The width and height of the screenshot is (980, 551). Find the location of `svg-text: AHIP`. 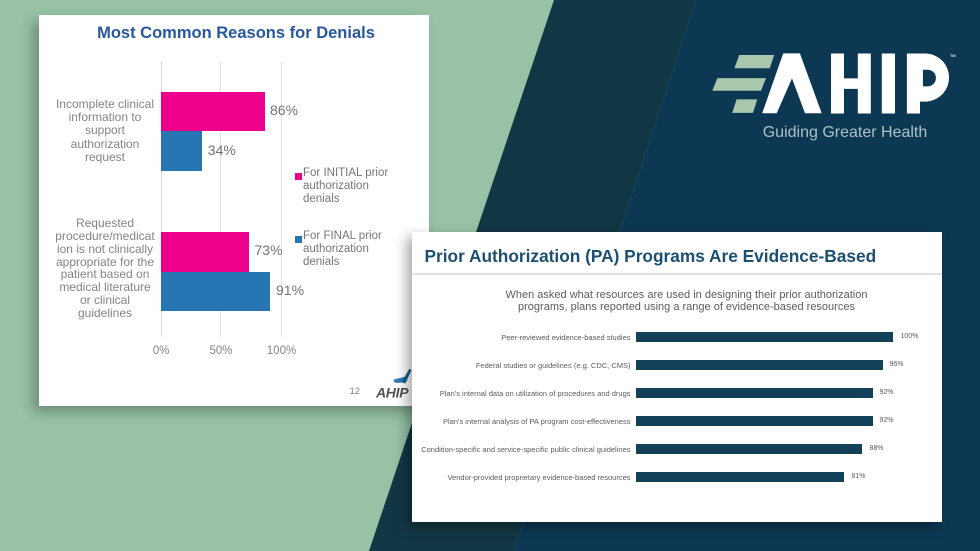

svg-text: AHIP is located at coordinates (392, 393).